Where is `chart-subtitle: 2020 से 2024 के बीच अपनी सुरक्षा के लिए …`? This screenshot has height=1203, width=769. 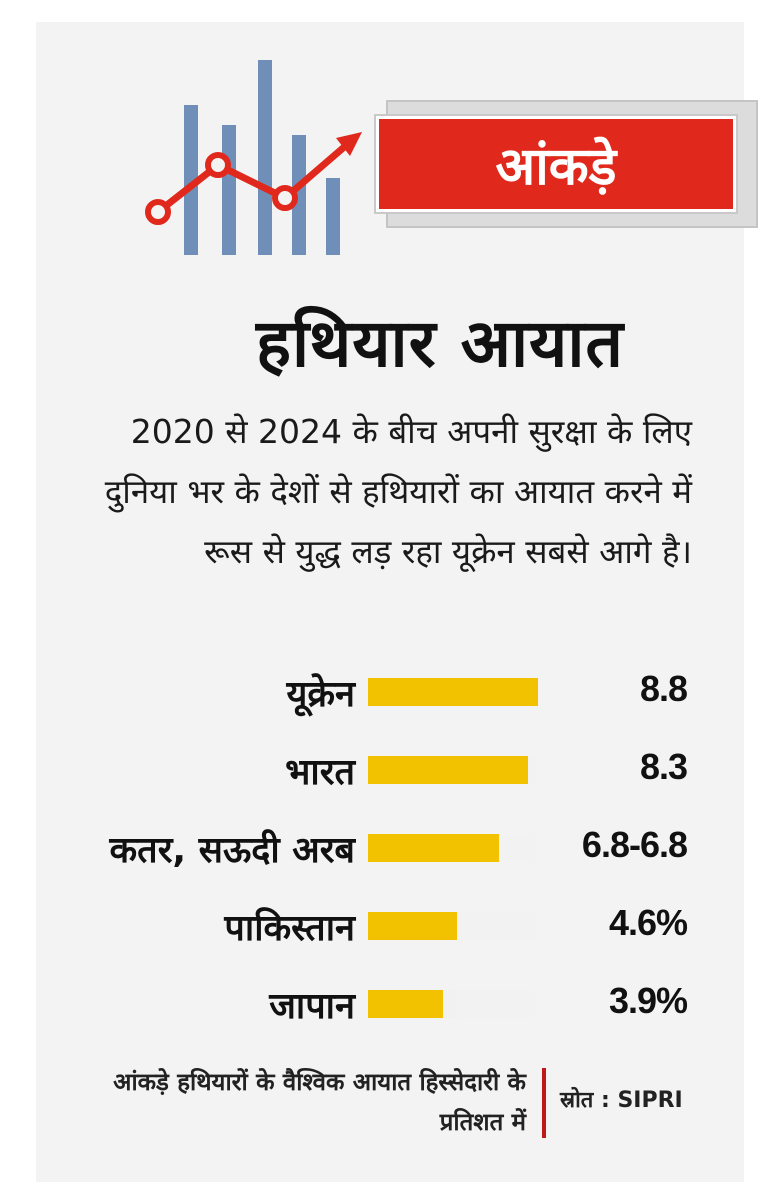 chart-subtitle: 2020 से 2024 के बीच अपनी सुरक्षा के लिए … is located at coordinates (398, 491).